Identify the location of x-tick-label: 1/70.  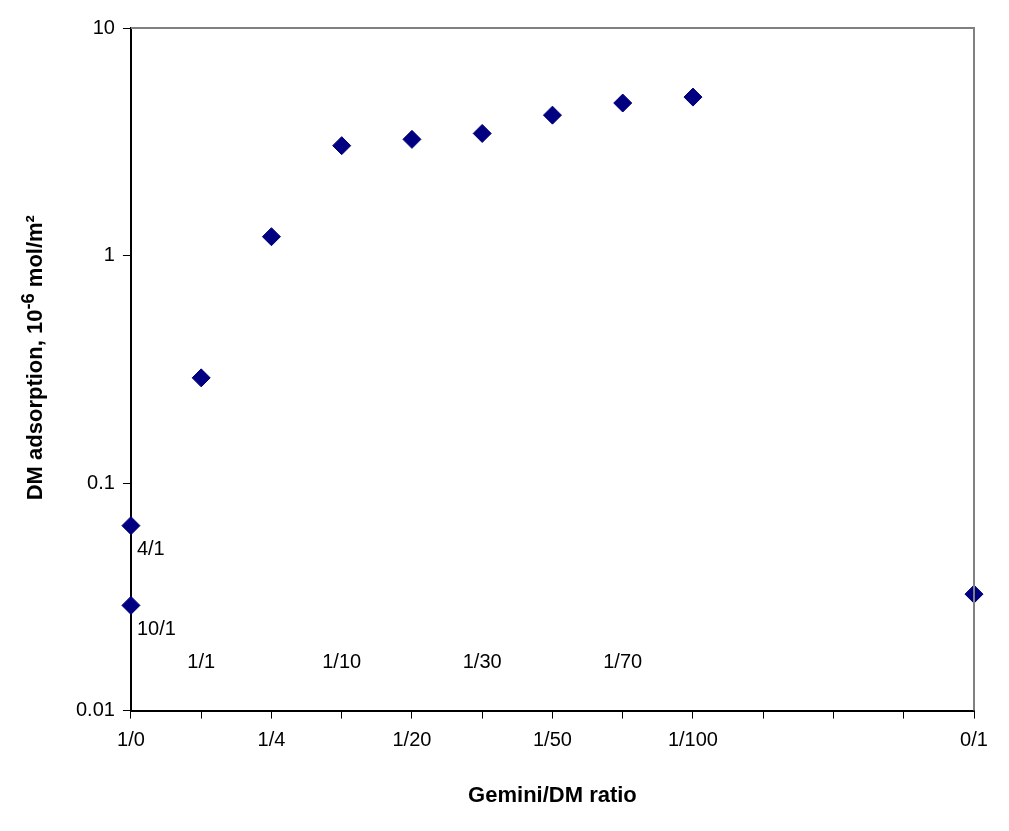
(623, 661).